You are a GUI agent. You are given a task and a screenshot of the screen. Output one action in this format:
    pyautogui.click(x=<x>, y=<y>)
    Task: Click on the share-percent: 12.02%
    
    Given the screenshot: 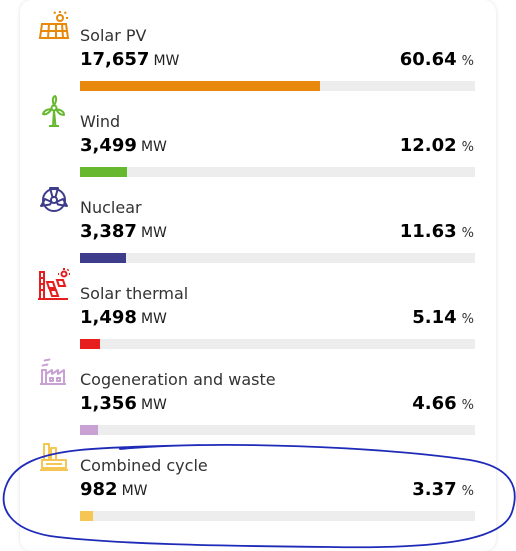 What is the action you would take?
    pyautogui.click(x=436, y=145)
    